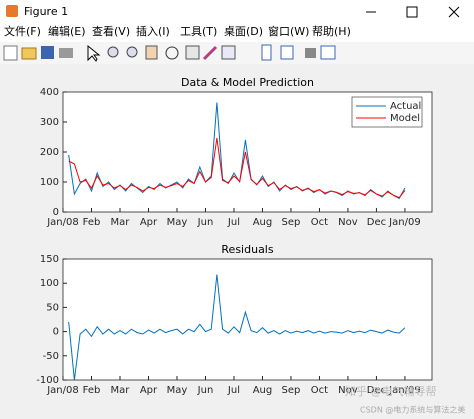 This screenshot has height=419, width=474. Describe the element at coordinates (151, 52) in the screenshot. I see `pan-icon` at that location.